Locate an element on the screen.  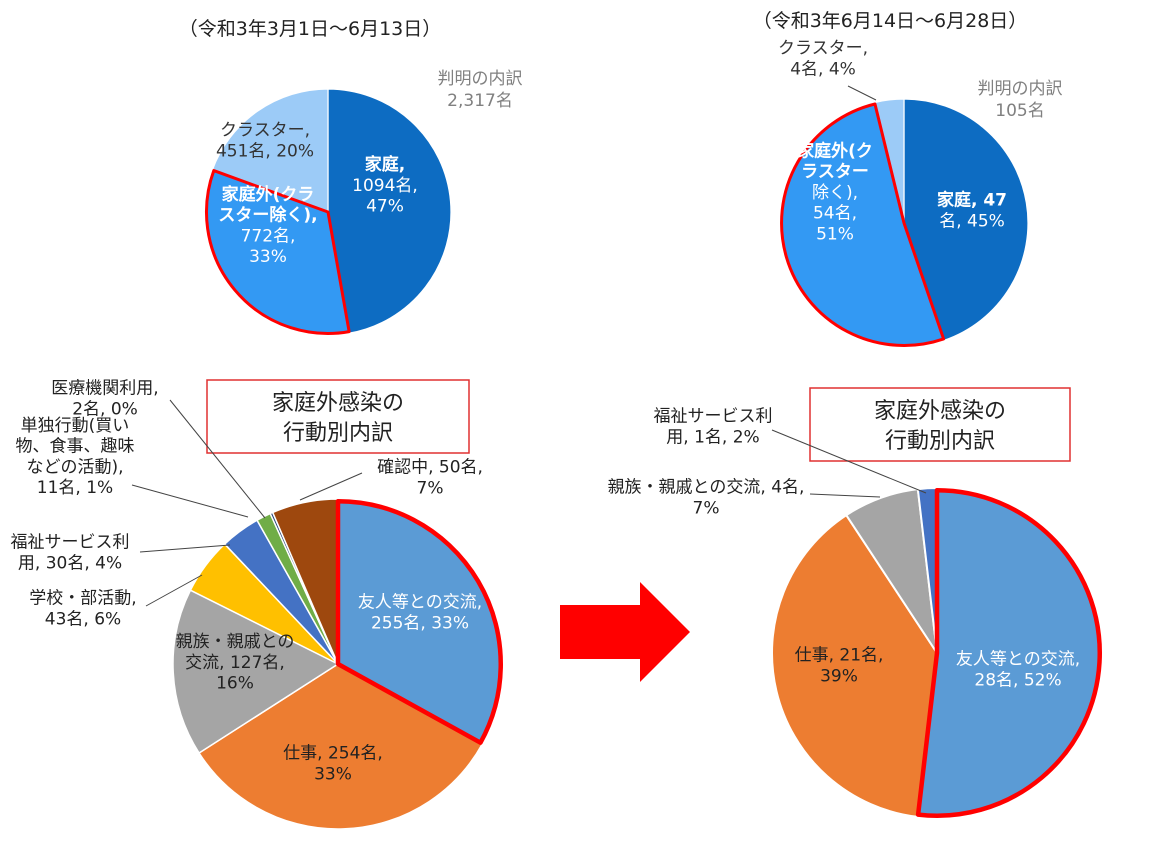
data-label-line: 交流, 127名, is located at coordinates (235, 663).